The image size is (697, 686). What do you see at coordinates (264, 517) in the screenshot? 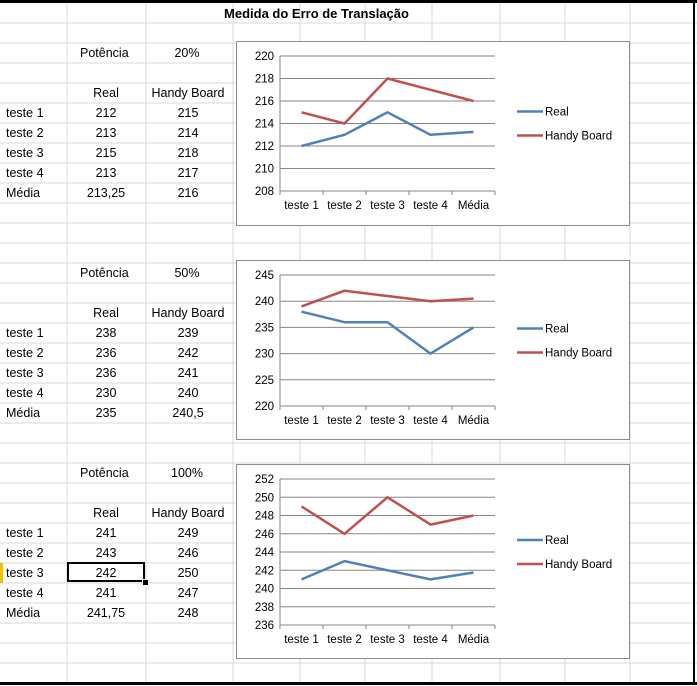
I see `y-tick-label: 248` at bounding box center [264, 517].